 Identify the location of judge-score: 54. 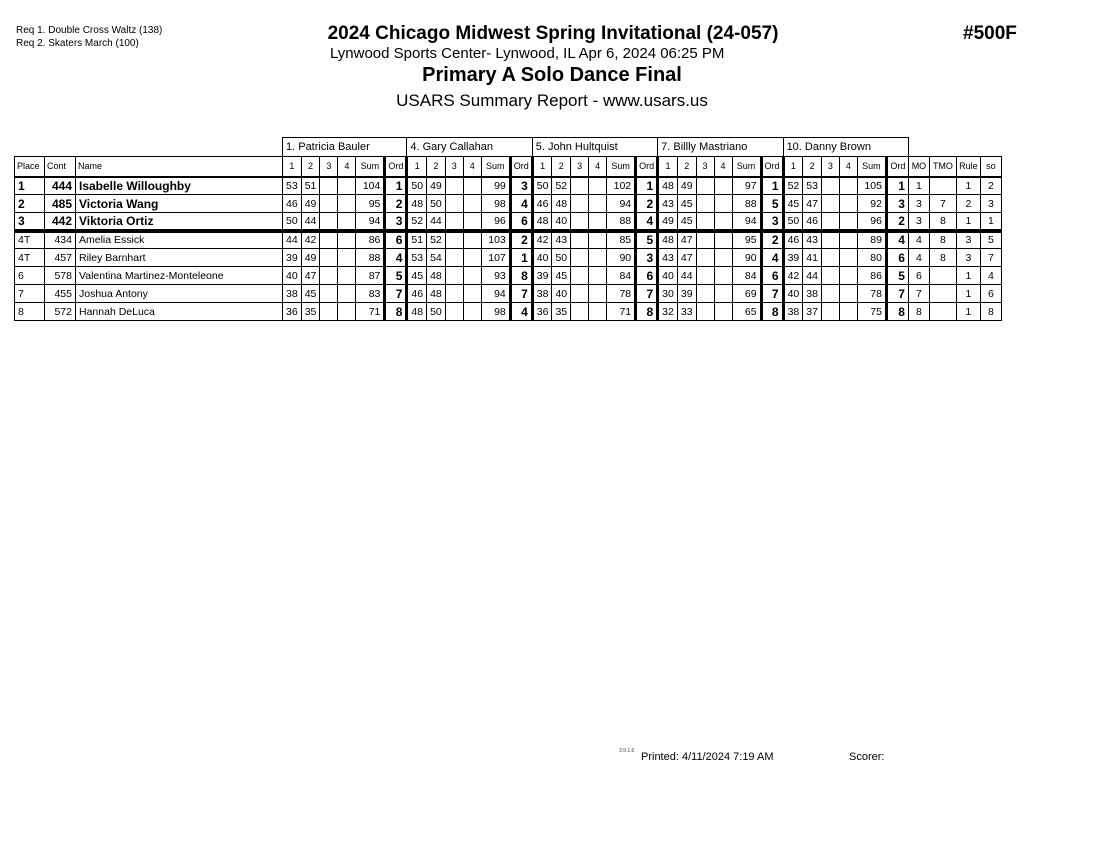
(436, 257).